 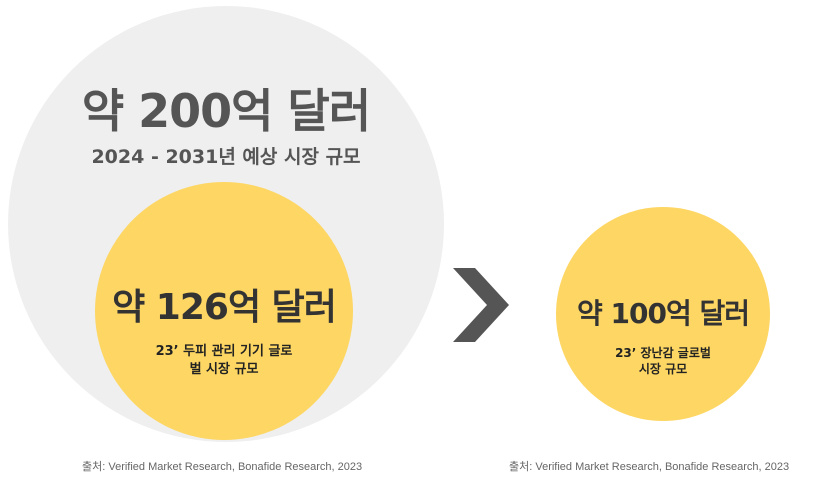 I want to click on head-care-label-line2: 벌 시장 규모, so click(x=224, y=369).